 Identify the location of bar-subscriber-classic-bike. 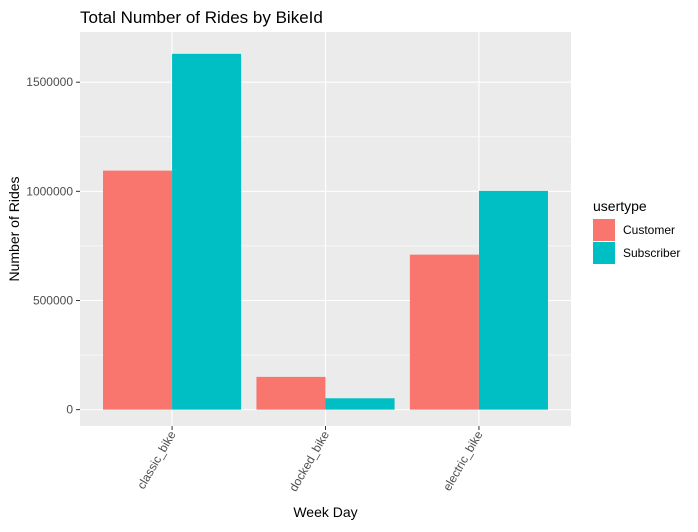
(207, 231).